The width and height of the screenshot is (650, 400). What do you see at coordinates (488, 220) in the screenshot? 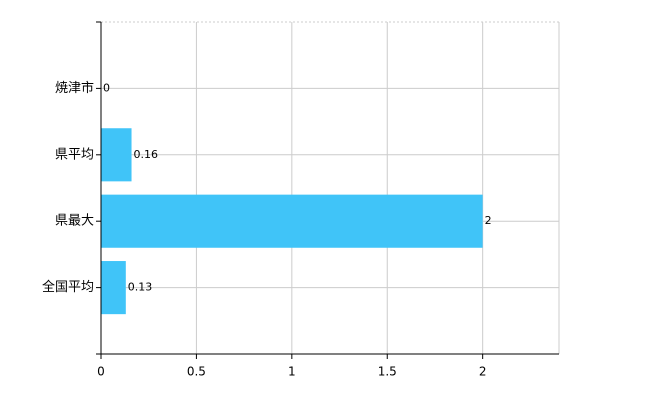
I see `value-label: 2` at bounding box center [488, 220].